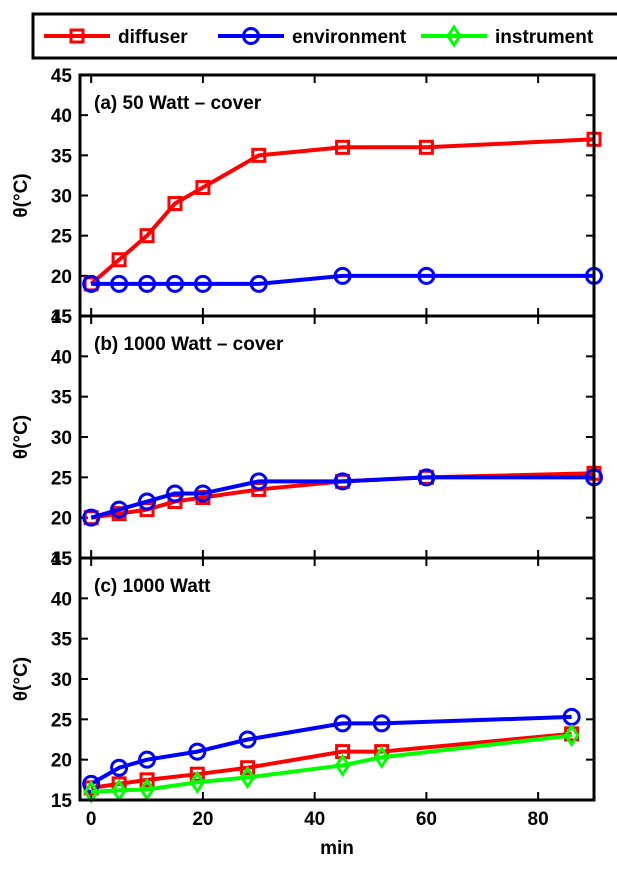 This screenshot has height=869, width=617. What do you see at coordinates (454, 36) in the screenshot?
I see `legend-instrument-marker` at bounding box center [454, 36].